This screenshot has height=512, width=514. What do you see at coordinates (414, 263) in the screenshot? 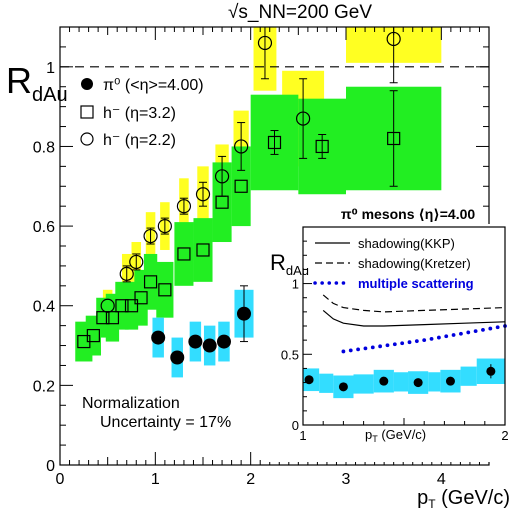
I see `inset-legend-label-kretzer: shadowing(Kretzer)` at bounding box center [414, 263].